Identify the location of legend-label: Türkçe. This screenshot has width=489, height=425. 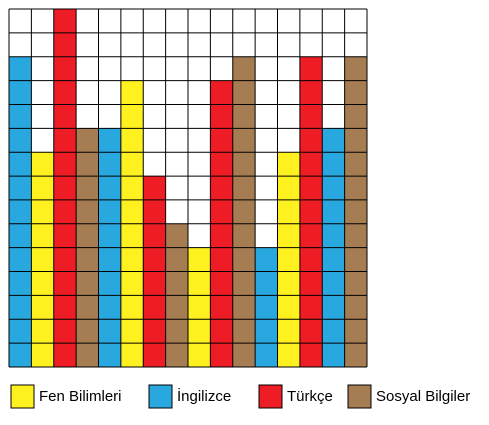
(310, 396).